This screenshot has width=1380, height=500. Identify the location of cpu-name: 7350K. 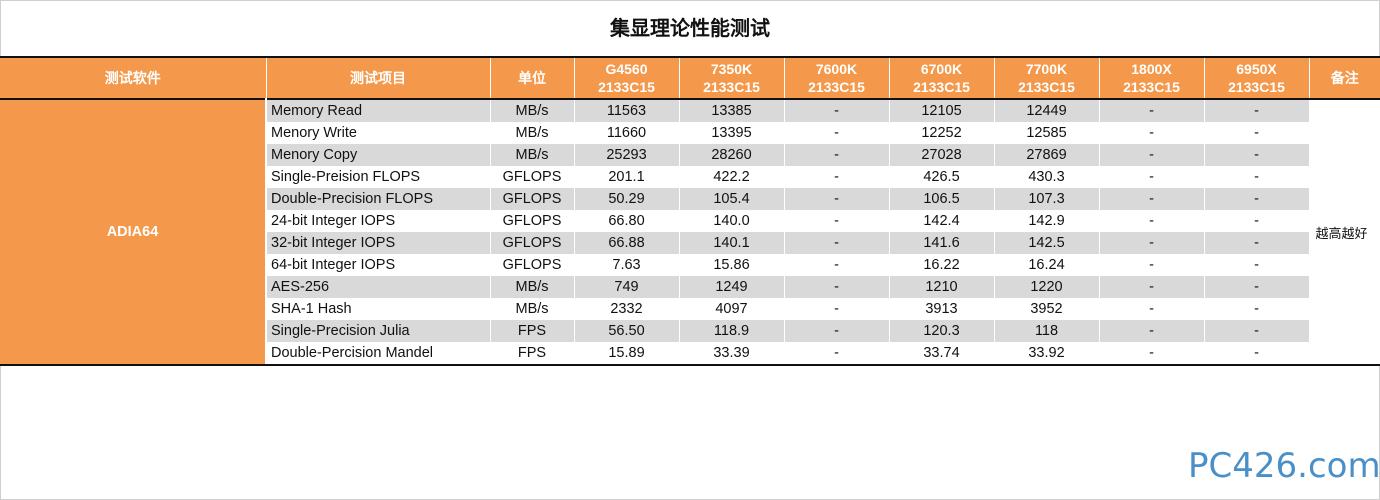
(731, 69).